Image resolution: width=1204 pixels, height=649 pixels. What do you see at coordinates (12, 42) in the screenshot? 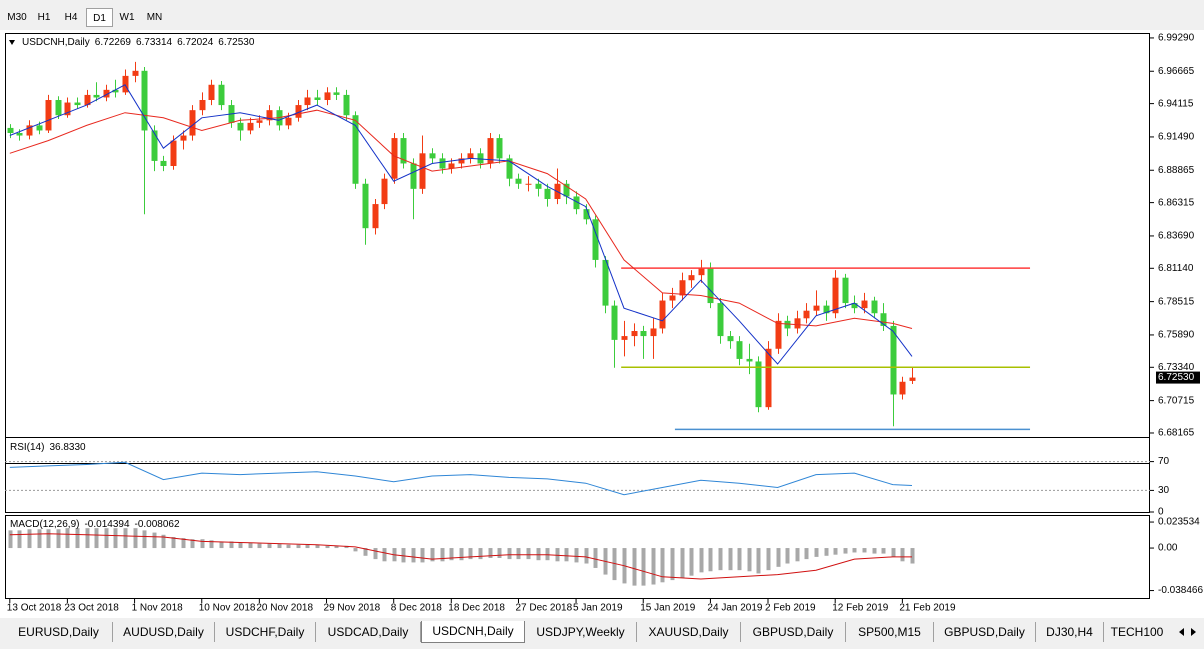
I see `collapse-icon` at bounding box center [12, 42].